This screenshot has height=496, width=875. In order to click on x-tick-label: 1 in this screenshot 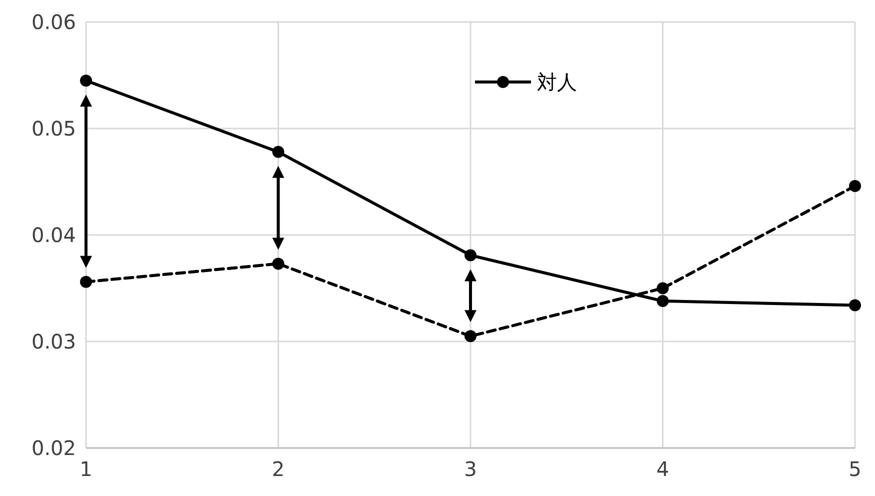, I will do `click(86, 469)`.